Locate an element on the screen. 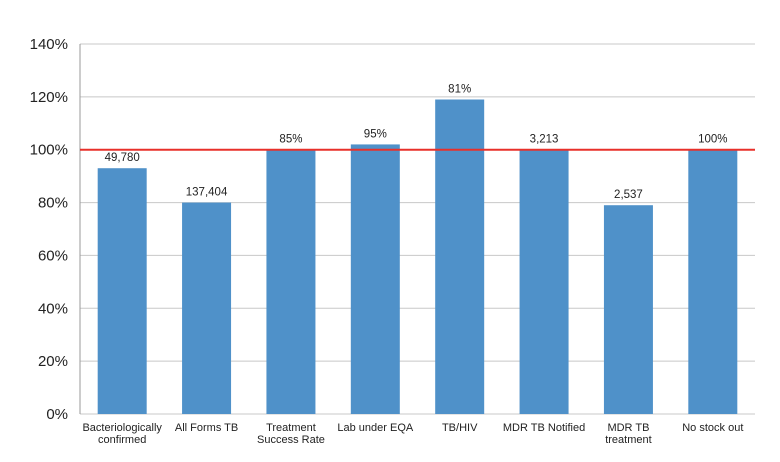 The width and height of the screenshot is (780, 462). x-tick-label: No stock out is located at coordinates (712, 428).